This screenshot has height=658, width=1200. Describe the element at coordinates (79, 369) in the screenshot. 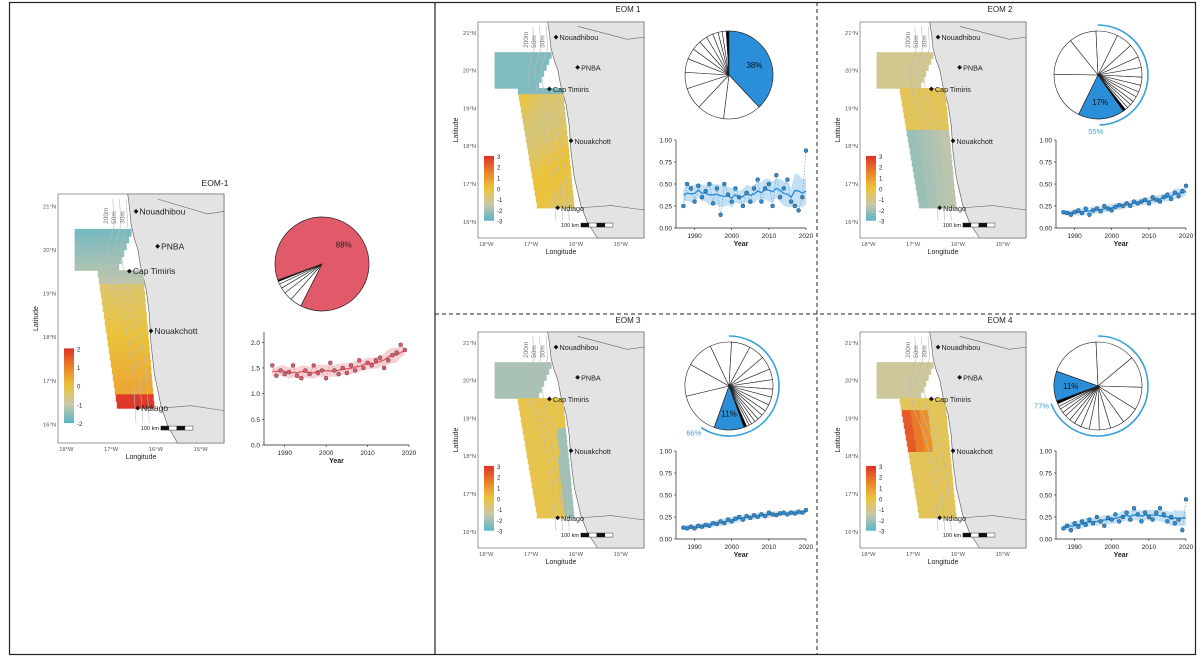

I see `colorbar-tick: 1` at that location.